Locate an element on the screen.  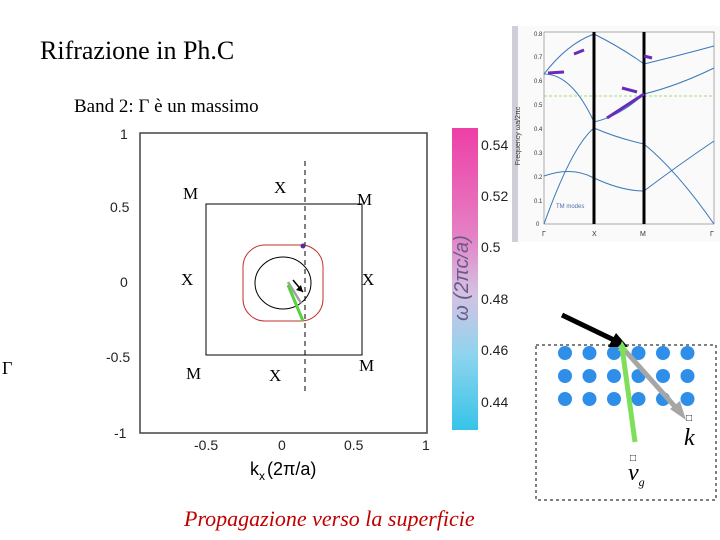
cb-tick-0.52: 0.52 is located at coordinates (494, 196).